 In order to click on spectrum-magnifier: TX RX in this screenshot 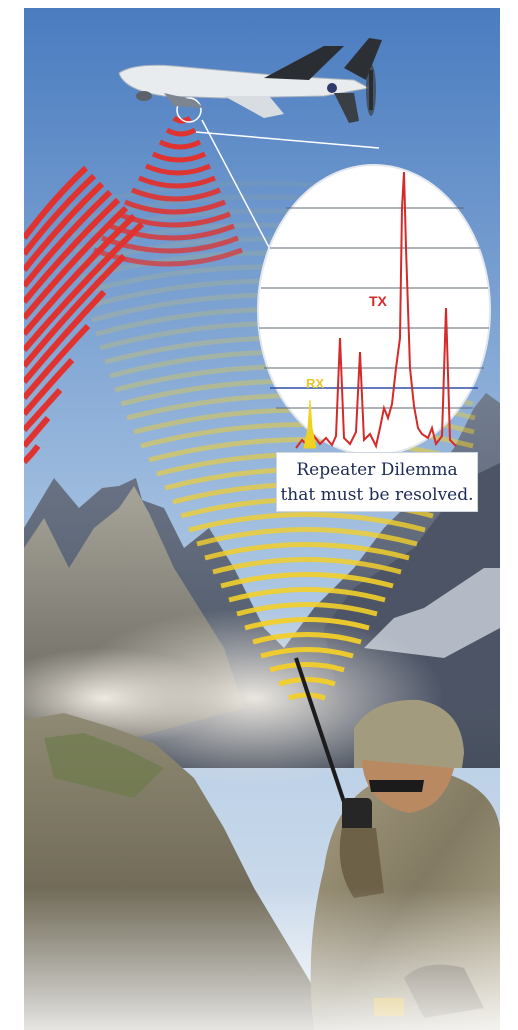, I will do `click(374, 310)`.